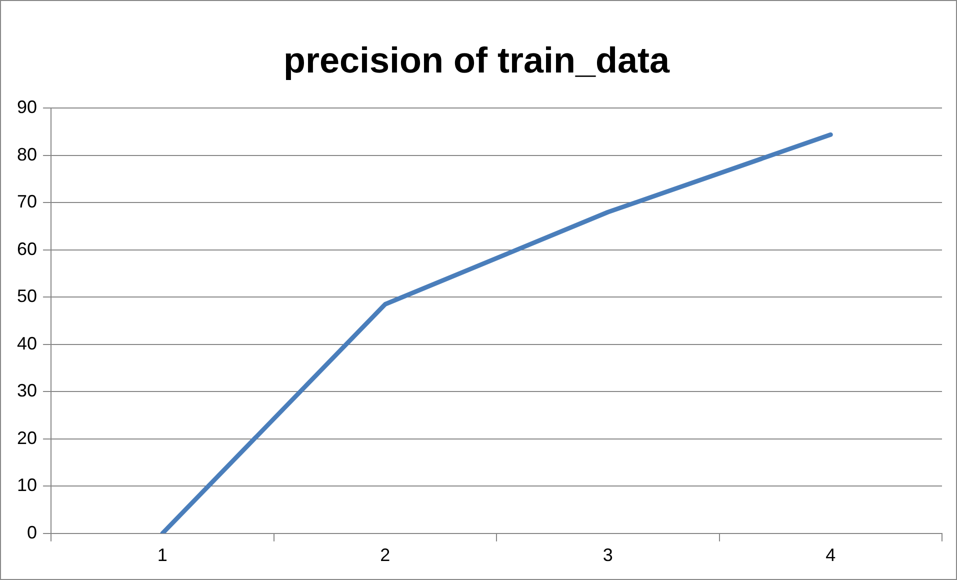 The height and width of the screenshot is (580, 957). I want to click on y-tick-label: 30, so click(27, 390).